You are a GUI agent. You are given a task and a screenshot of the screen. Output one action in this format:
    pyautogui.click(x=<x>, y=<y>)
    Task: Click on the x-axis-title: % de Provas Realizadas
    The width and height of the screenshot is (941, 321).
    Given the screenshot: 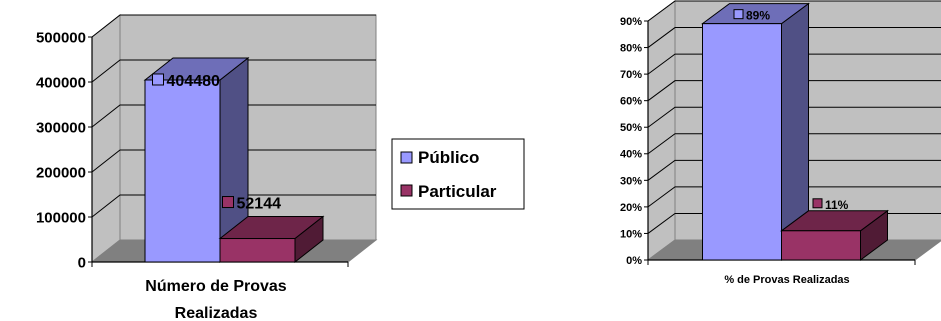 What is the action you would take?
    pyautogui.click(x=786, y=280)
    